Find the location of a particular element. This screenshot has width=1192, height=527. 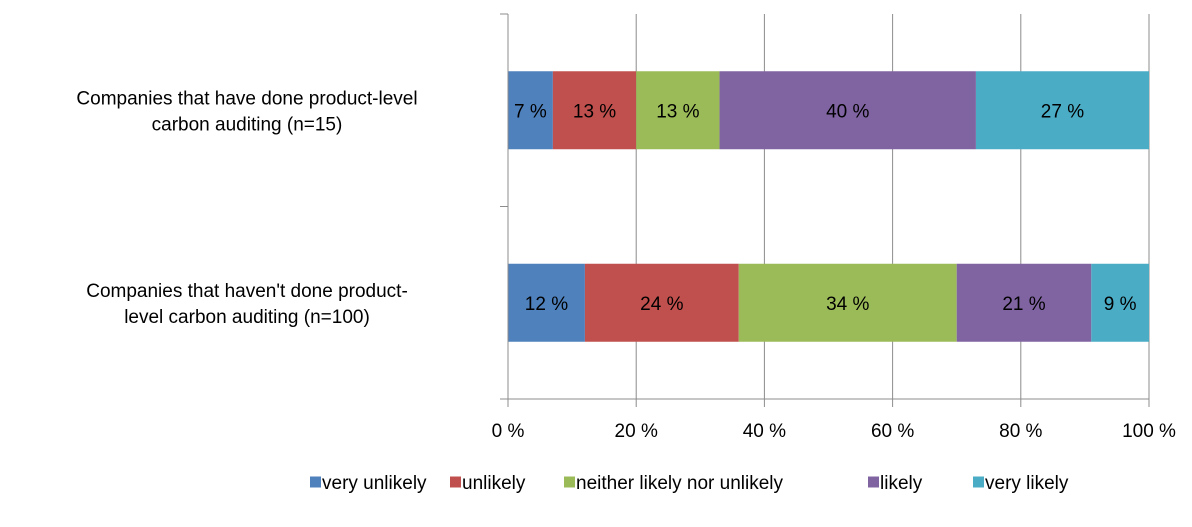

legend-label: likely is located at coordinates (901, 483).